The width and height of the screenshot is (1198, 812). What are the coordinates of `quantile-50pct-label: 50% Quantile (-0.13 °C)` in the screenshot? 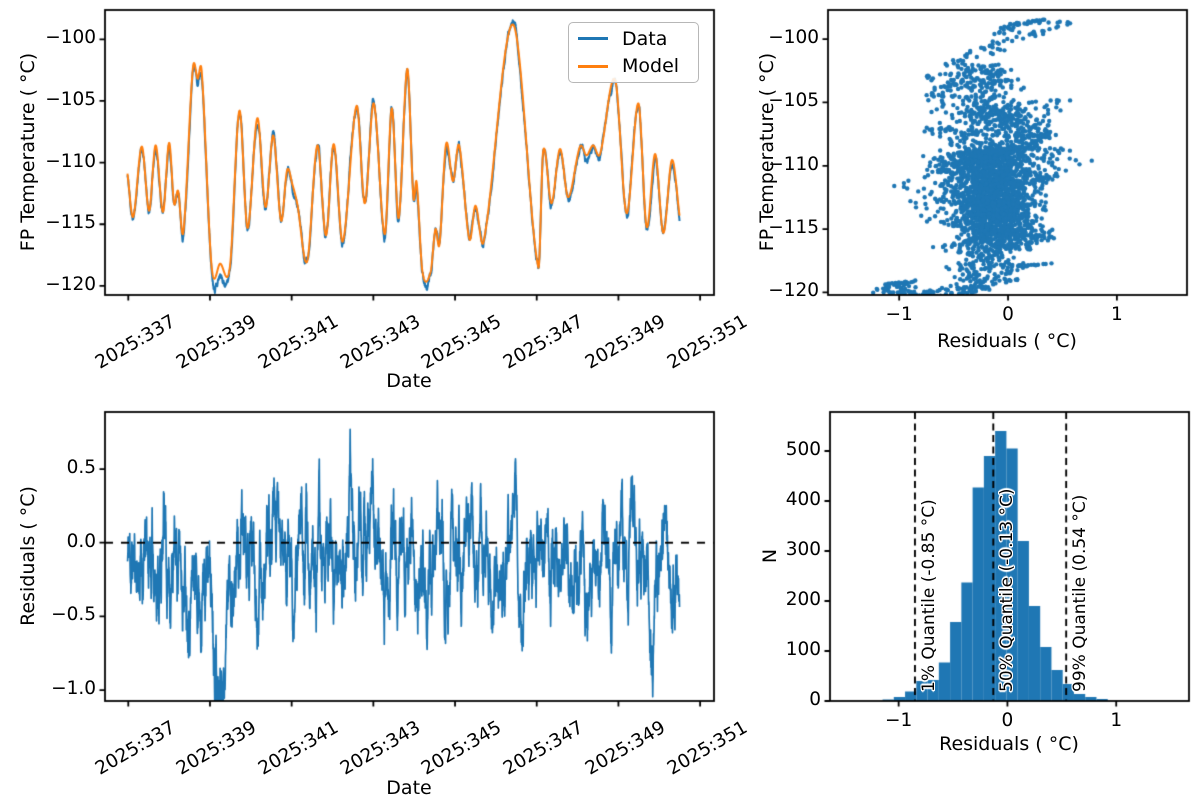 It's located at (1007, 590).